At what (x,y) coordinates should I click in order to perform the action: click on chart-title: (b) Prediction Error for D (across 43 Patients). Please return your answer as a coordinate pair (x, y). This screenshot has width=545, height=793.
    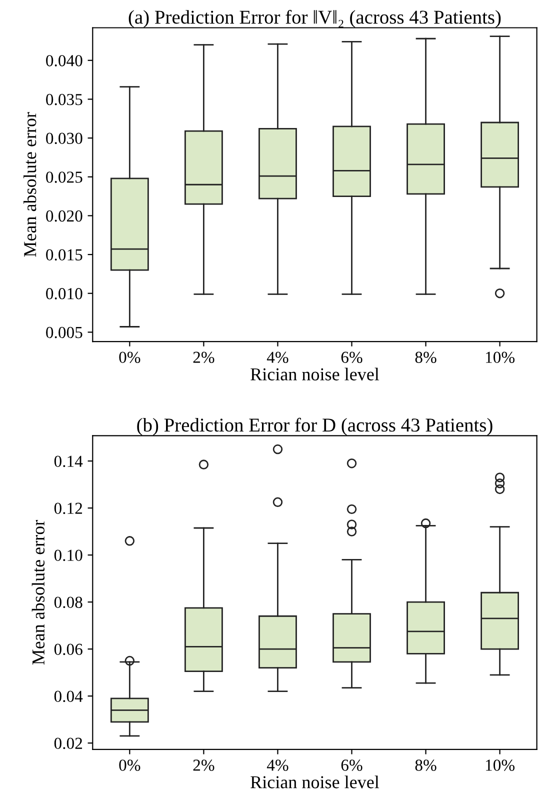
    Looking at the image, I should click on (314, 427).